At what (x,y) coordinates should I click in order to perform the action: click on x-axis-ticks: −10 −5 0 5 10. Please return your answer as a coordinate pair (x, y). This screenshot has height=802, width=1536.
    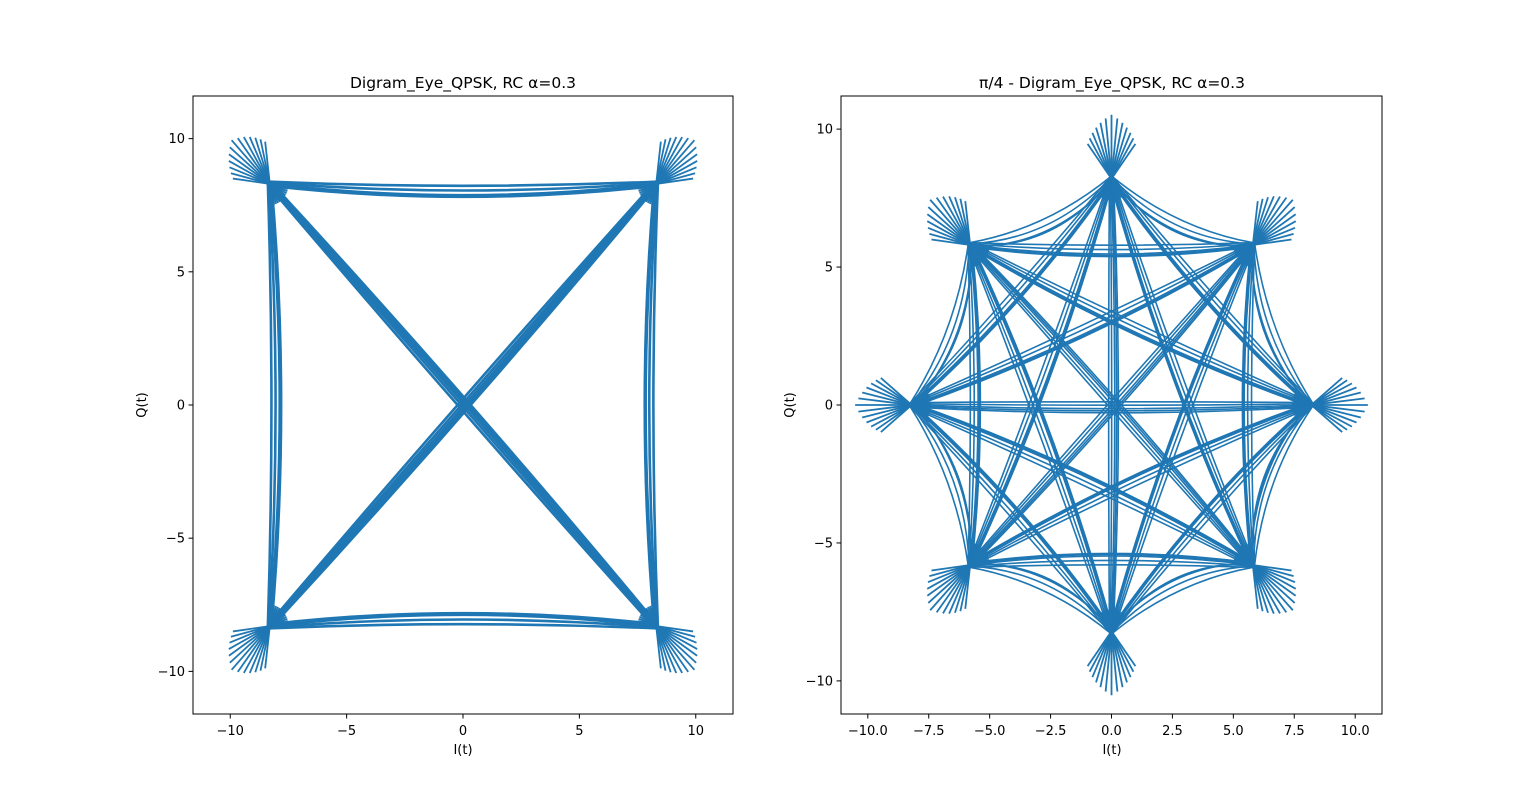
    Looking at the image, I should click on (460, 726).